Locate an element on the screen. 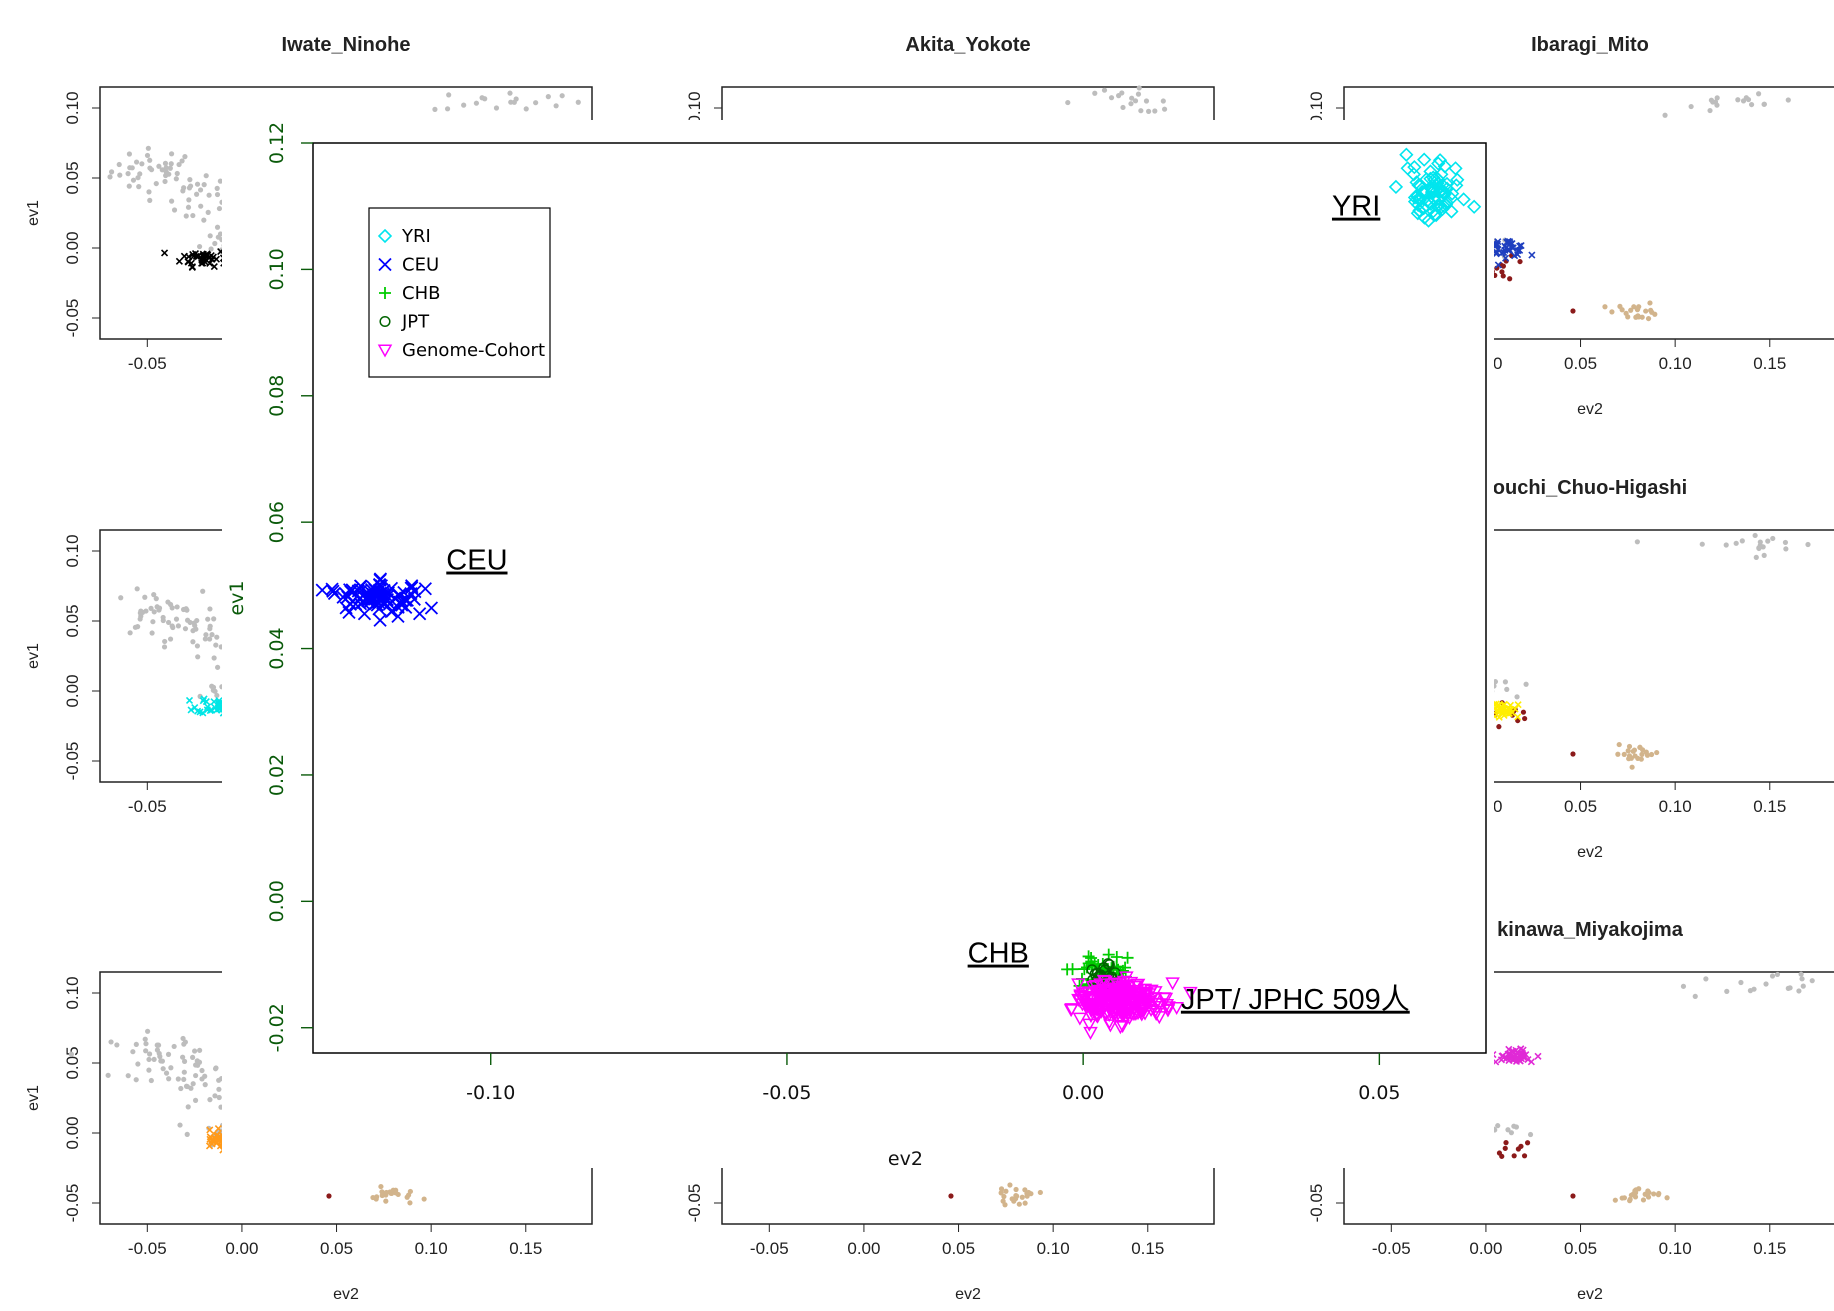  panel-title: Iwate_Ninohe is located at coordinates (346, 45).